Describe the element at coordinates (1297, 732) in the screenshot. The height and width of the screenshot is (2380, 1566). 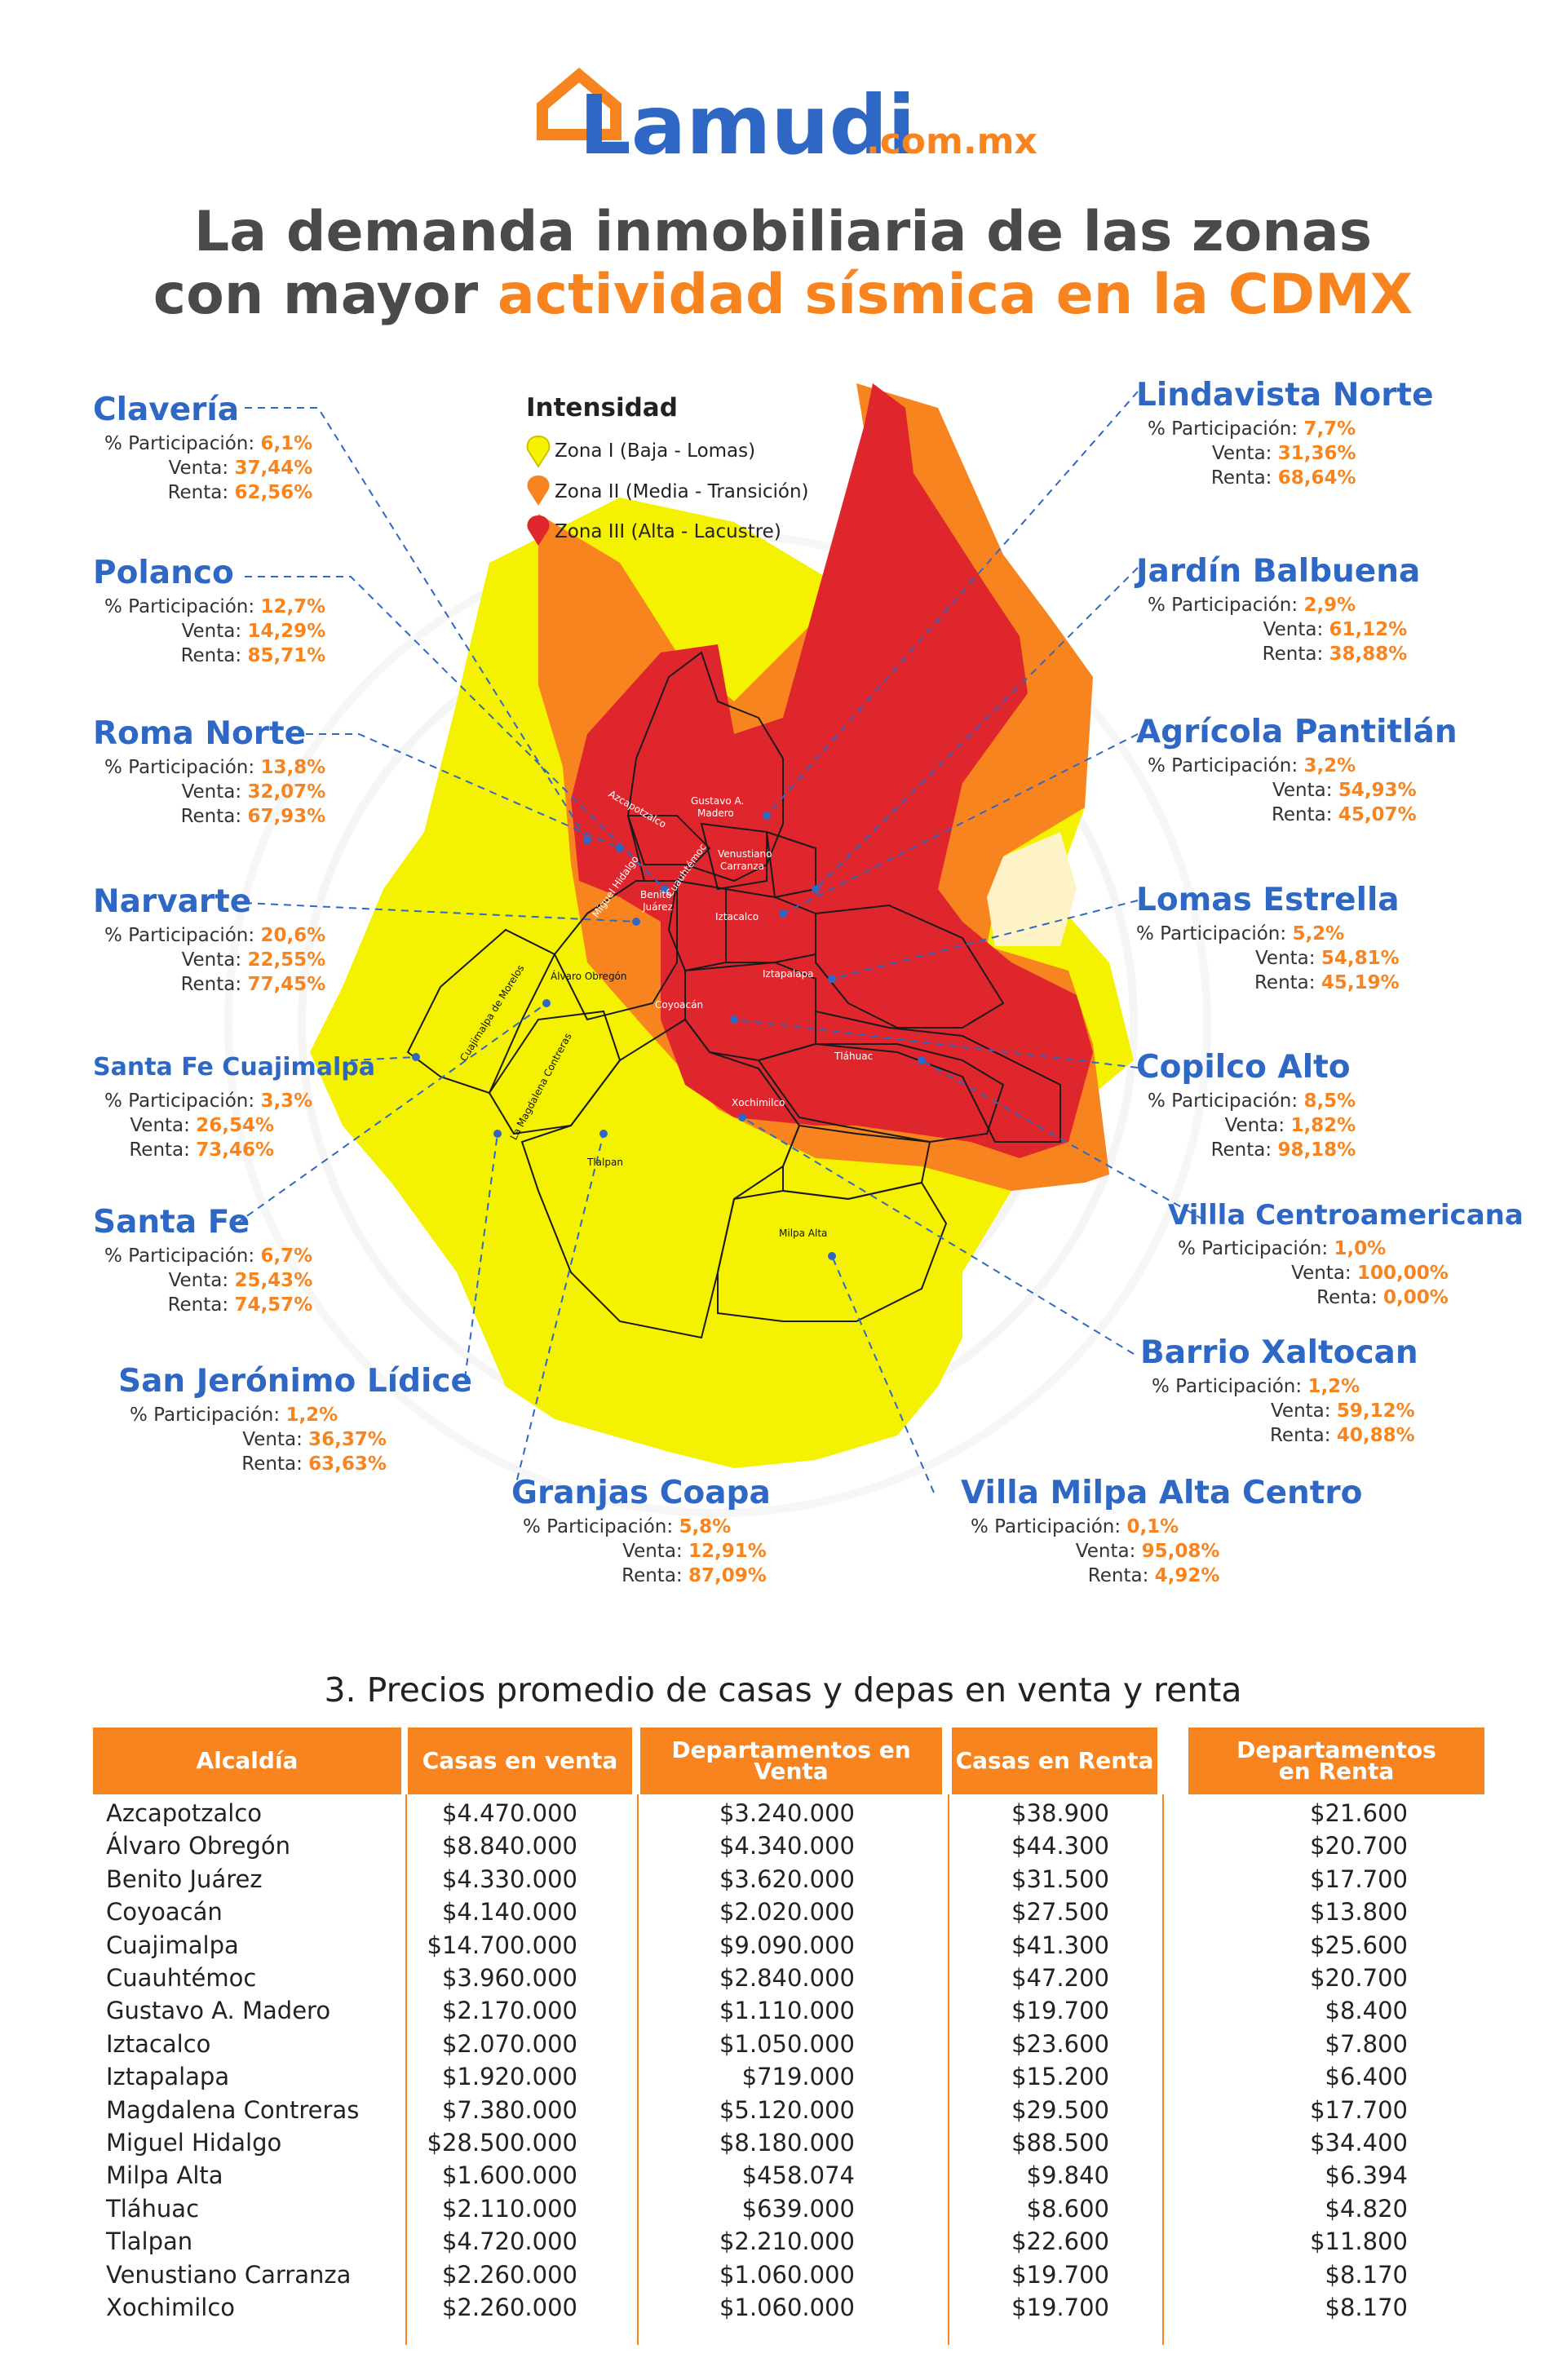
I see `callout-name: Agrícola Pantitlán` at that location.